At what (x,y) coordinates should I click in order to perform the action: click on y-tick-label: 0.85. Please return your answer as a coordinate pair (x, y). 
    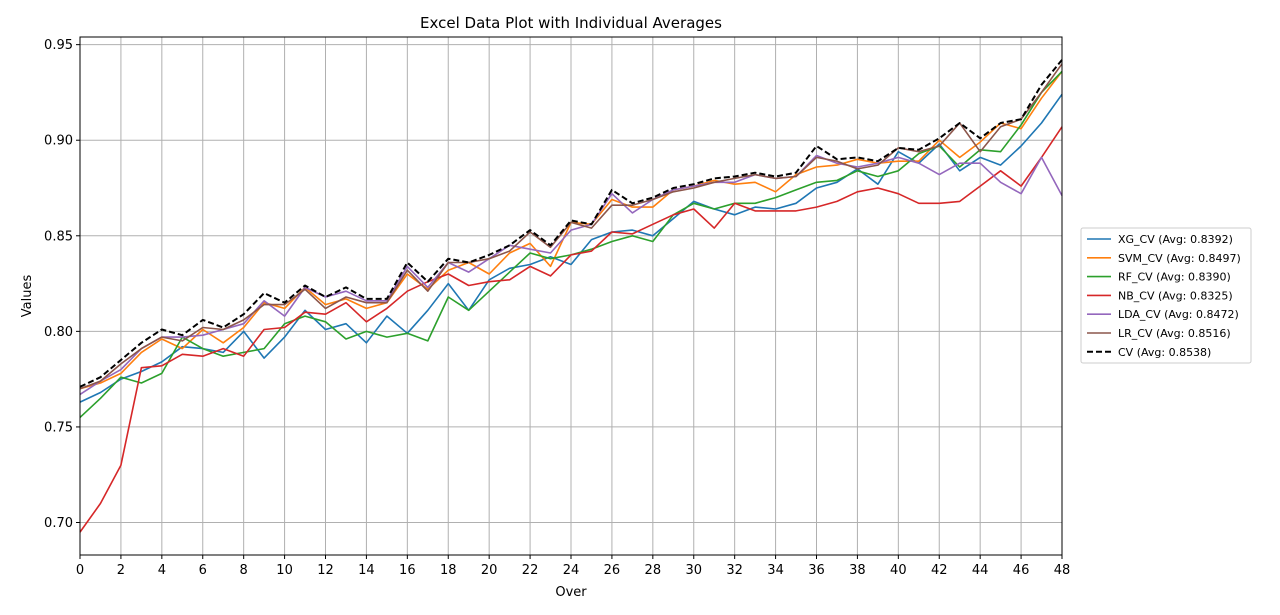
    Looking at the image, I should click on (58, 236).